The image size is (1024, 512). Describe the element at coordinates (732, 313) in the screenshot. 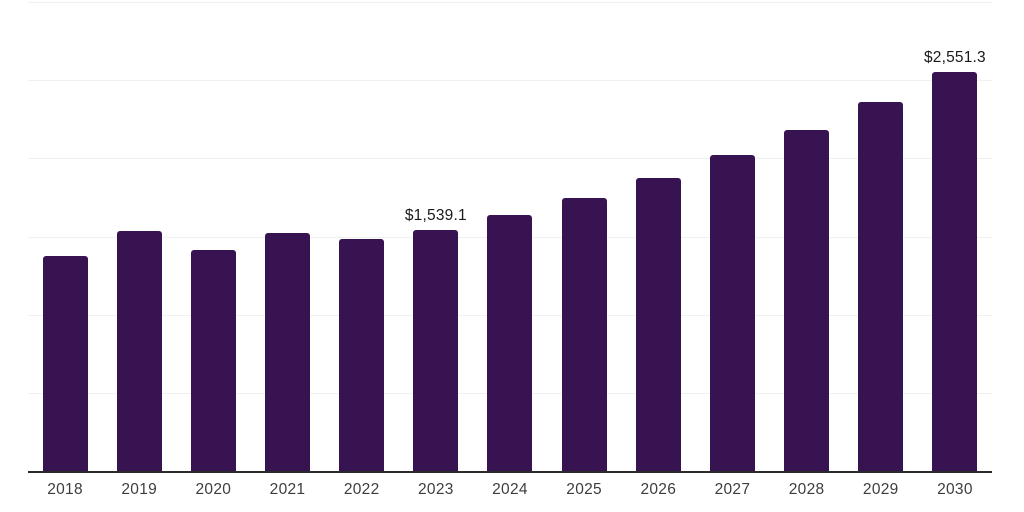

I see `bar-2027` at that location.